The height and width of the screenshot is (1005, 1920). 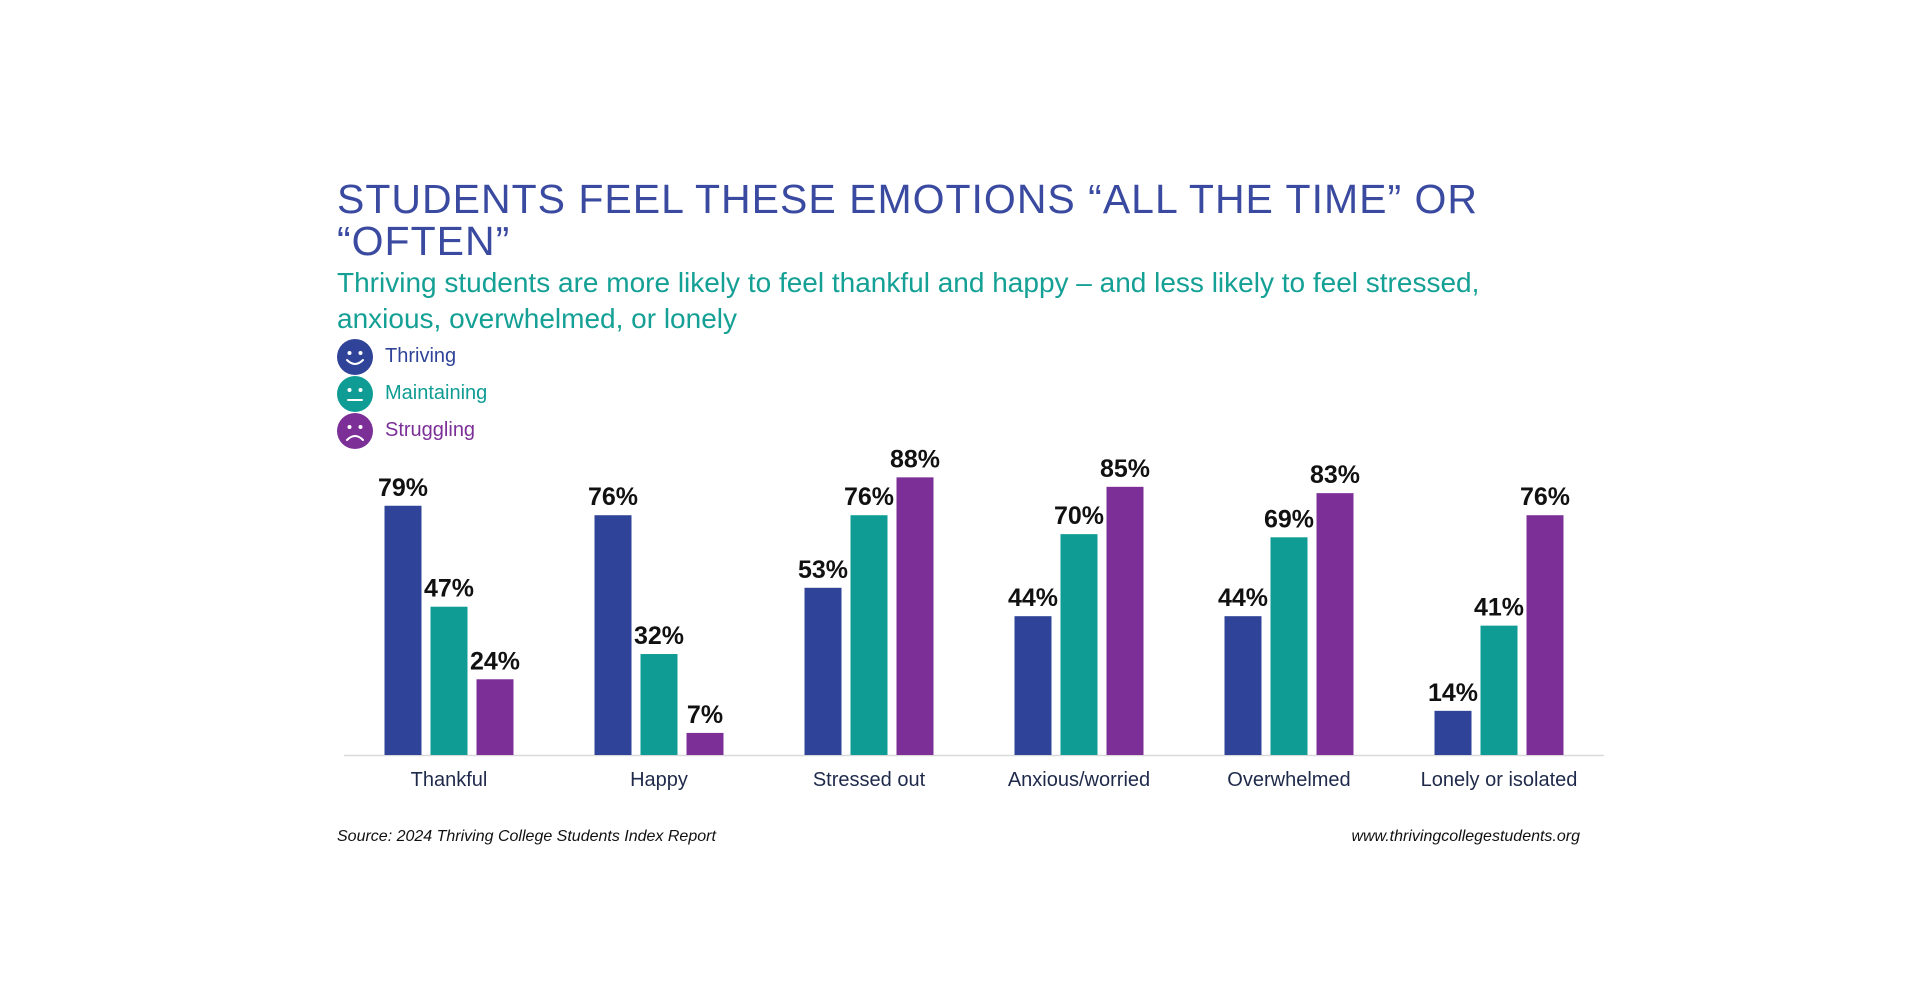 I want to click on x-tick-label-overwhelmed: Overwhelmed, so click(x=1288, y=780).